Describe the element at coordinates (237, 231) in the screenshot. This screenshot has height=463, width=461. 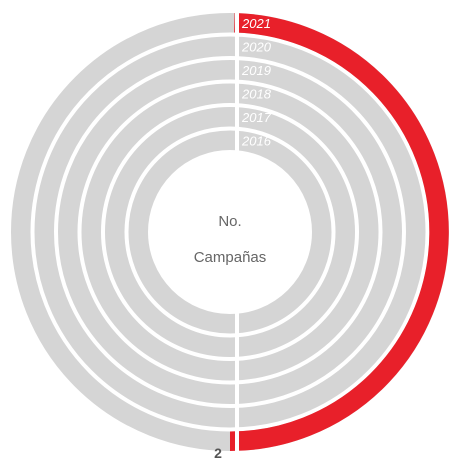
I see `start-gap` at that location.